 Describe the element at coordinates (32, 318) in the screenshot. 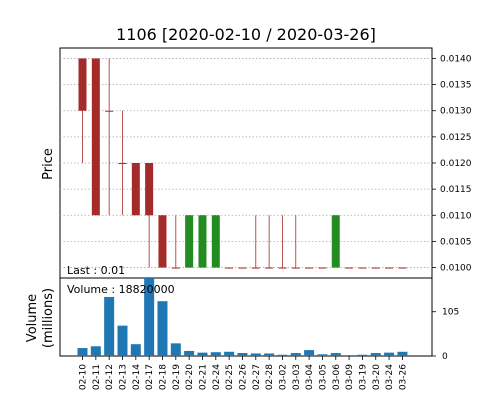

I see `volume-axis-label-line1: Volume` at that location.